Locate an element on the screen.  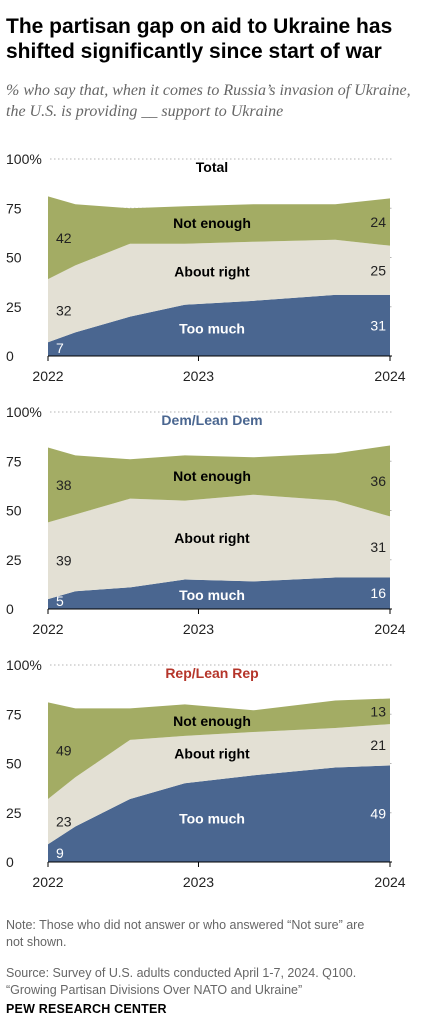
data-label-last-too_much: 49 is located at coordinates (378, 814).